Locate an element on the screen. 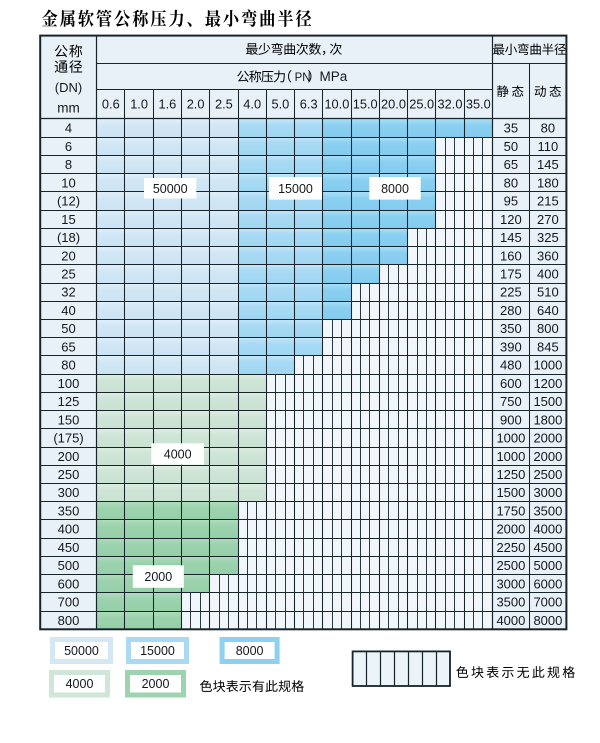  svg-text: 25 is located at coordinates (68, 274).